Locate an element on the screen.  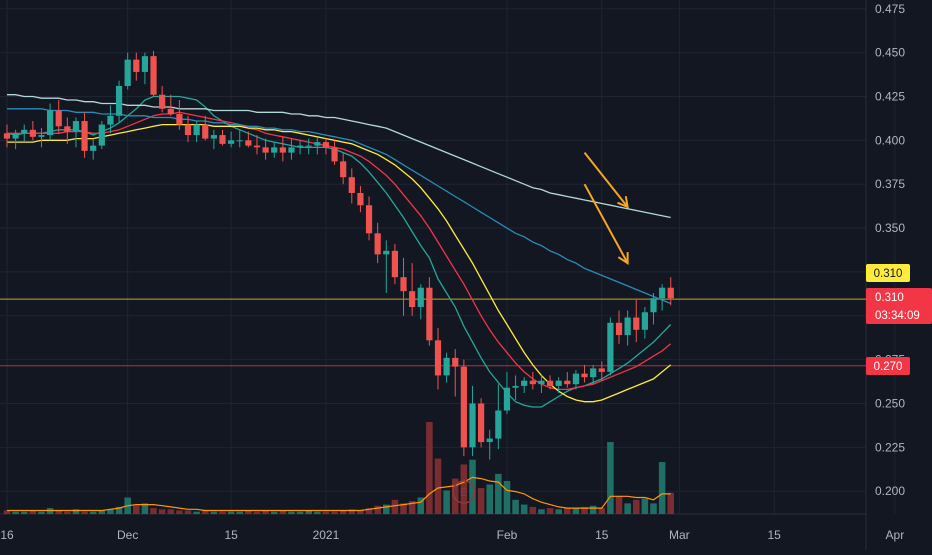
earnings-marker-group: E is located at coordinates (464, 492).